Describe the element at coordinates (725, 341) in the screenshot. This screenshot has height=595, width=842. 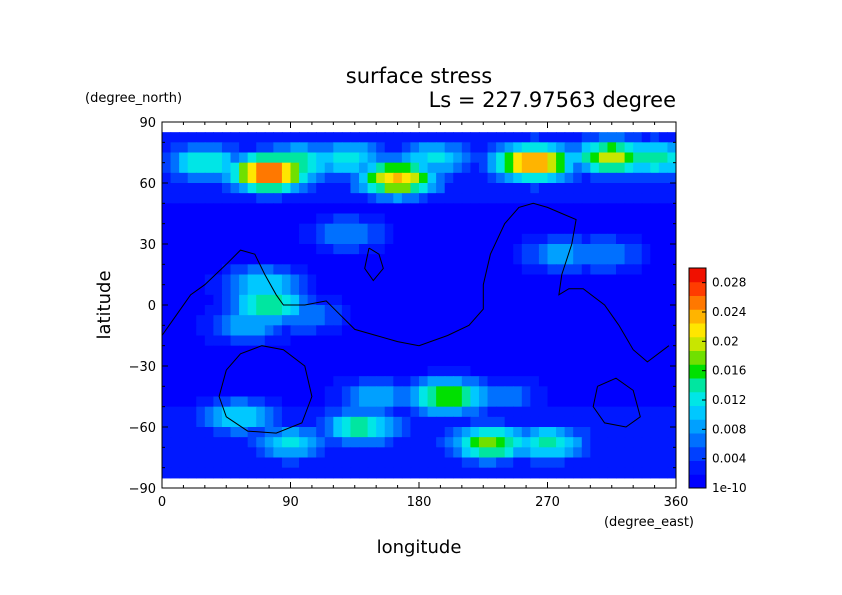
I see `colorbar-tick-label: 0.02` at that location.